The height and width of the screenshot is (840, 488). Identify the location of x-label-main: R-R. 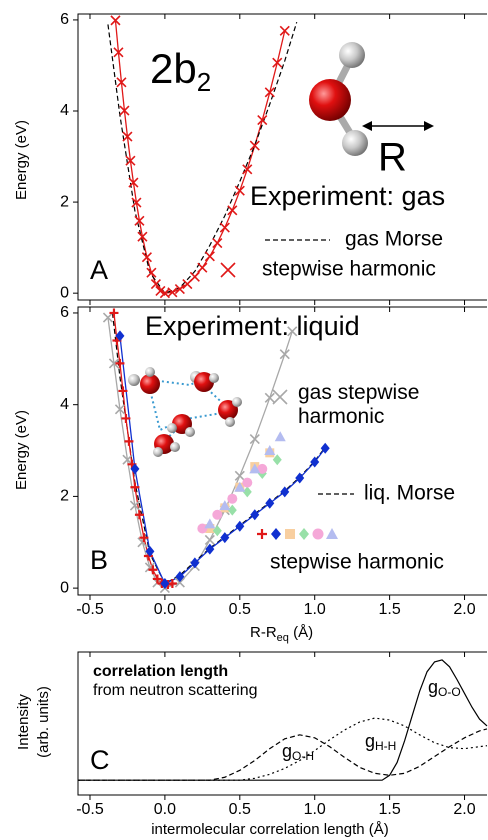
(263, 632).